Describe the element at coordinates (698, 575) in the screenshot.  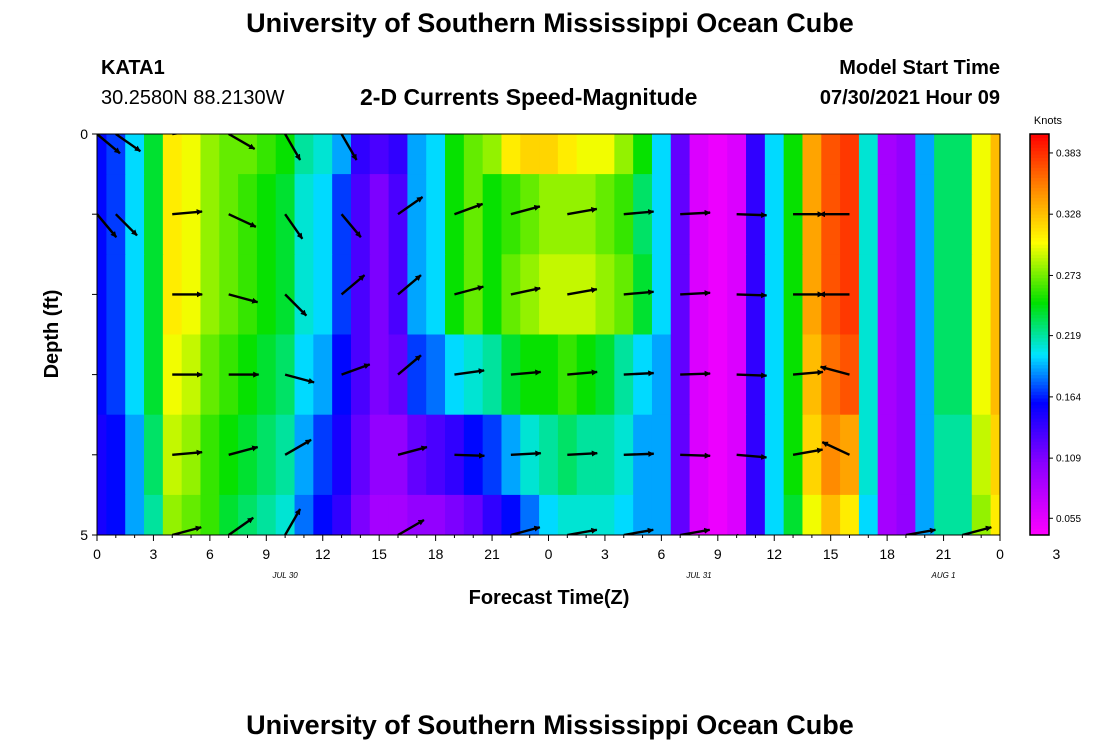
I see `date-label: JUL 31` at that location.